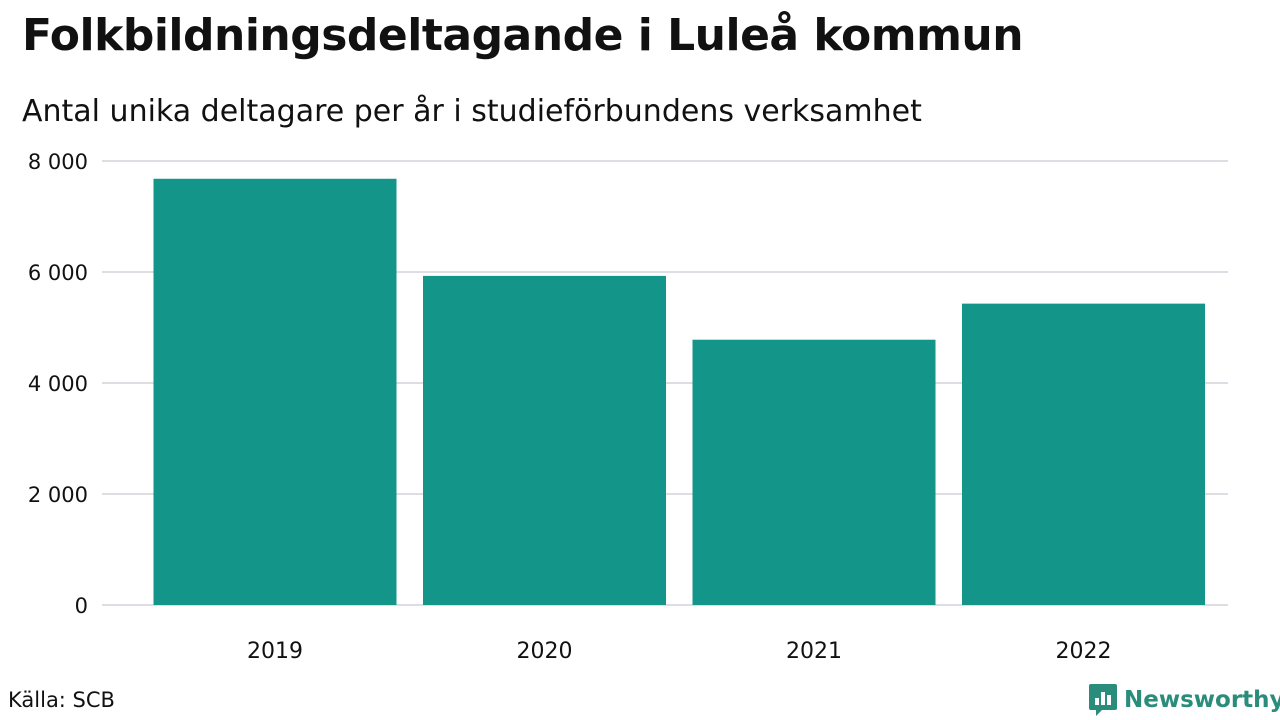 The image size is (1280, 720). I want to click on brand-logo: Newsworthy, so click(1184, 700).